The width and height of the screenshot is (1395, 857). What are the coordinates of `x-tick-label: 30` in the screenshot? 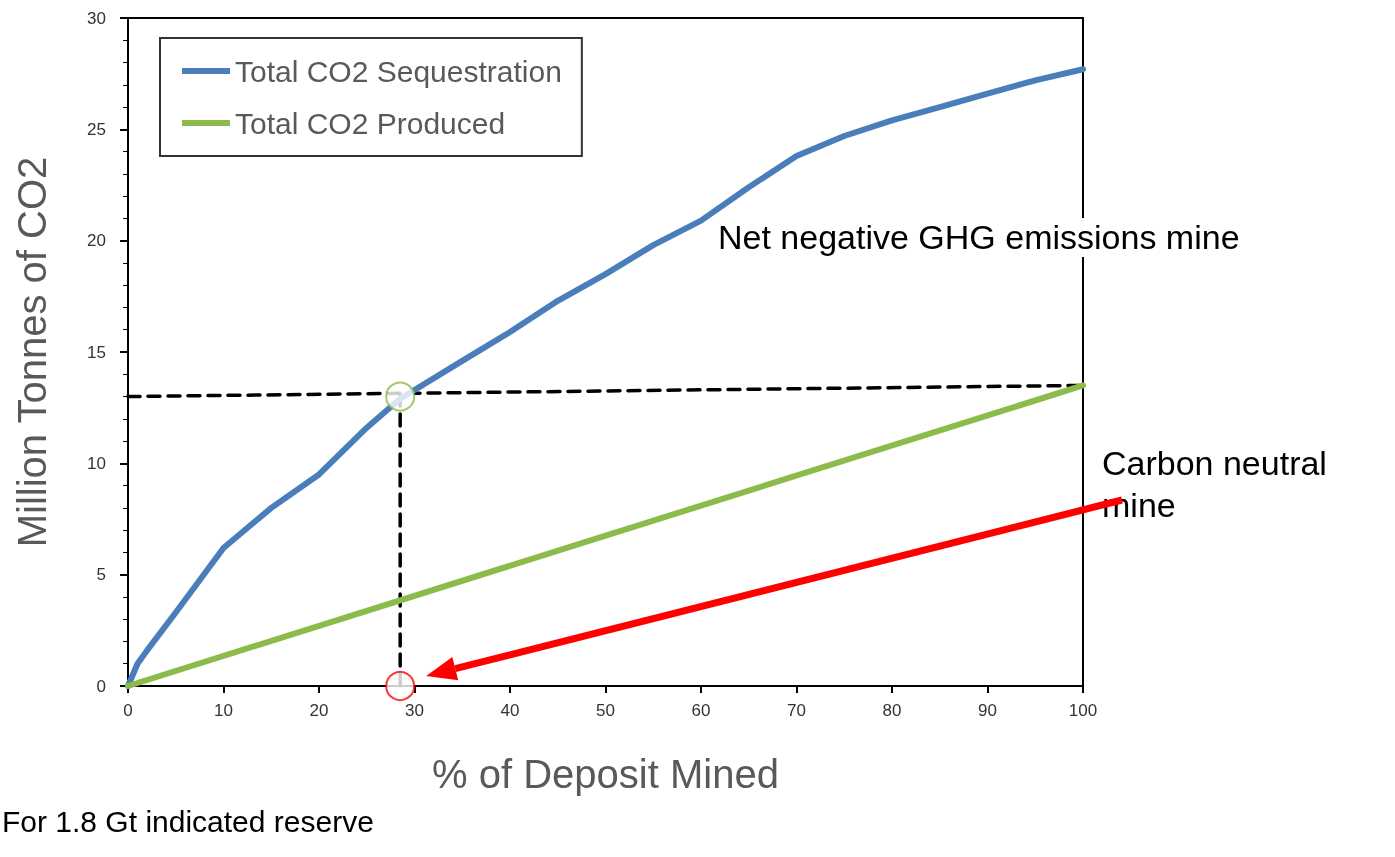 It's located at (414, 710).